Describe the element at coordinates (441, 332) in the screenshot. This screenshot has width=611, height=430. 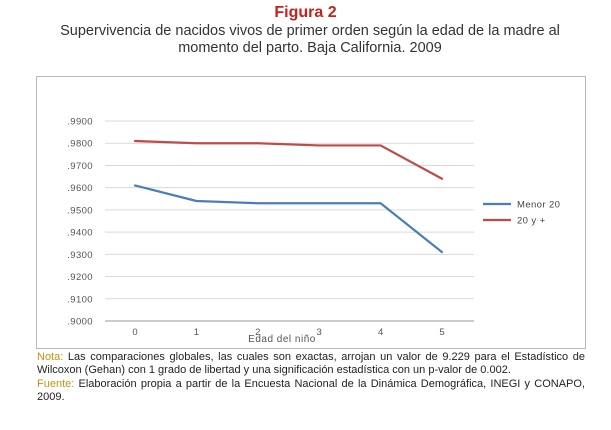
I see `x-tick-label: 5` at that location.